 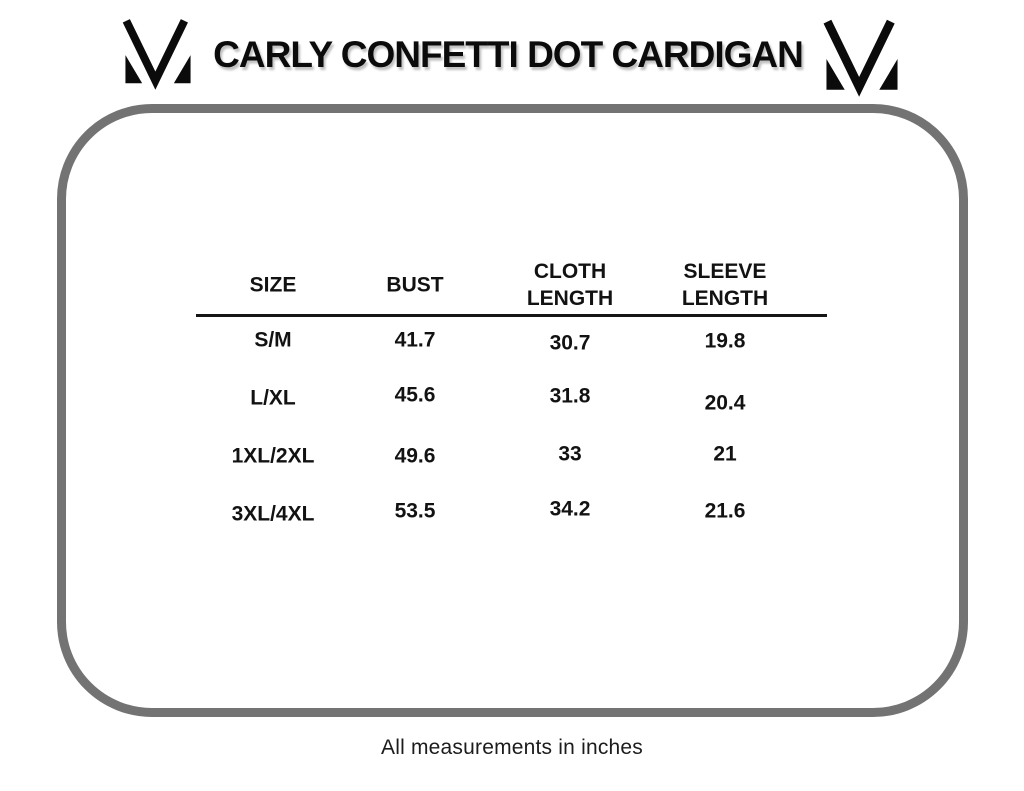 What do you see at coordinates (570, 509) in the screenshot?
I see `cloth-length-value: 34.2` at bounding box center [570, 509].